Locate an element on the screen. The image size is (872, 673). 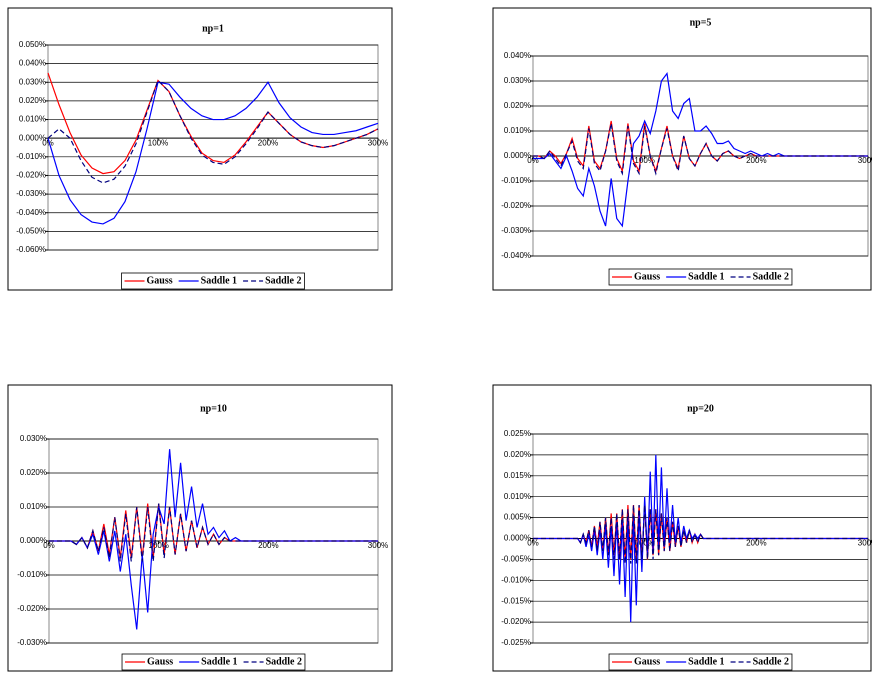
y-tick-label: -0.005% is located at coordinates (516, 559).